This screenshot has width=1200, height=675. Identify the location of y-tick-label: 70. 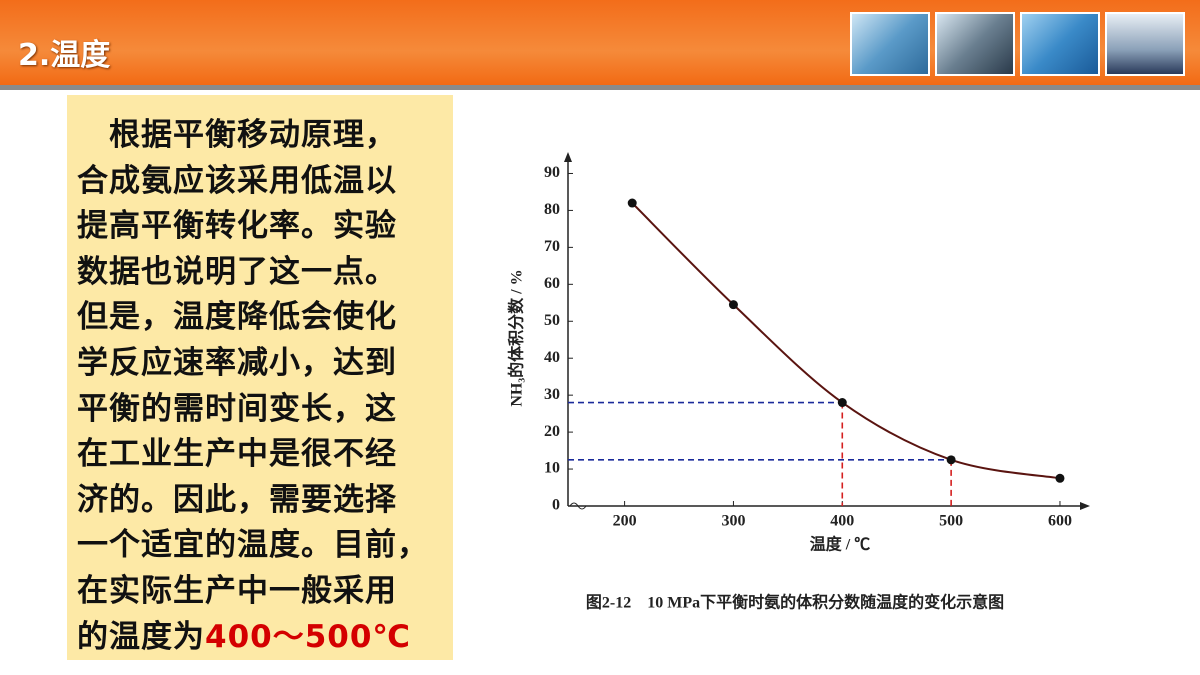
(552, 246).